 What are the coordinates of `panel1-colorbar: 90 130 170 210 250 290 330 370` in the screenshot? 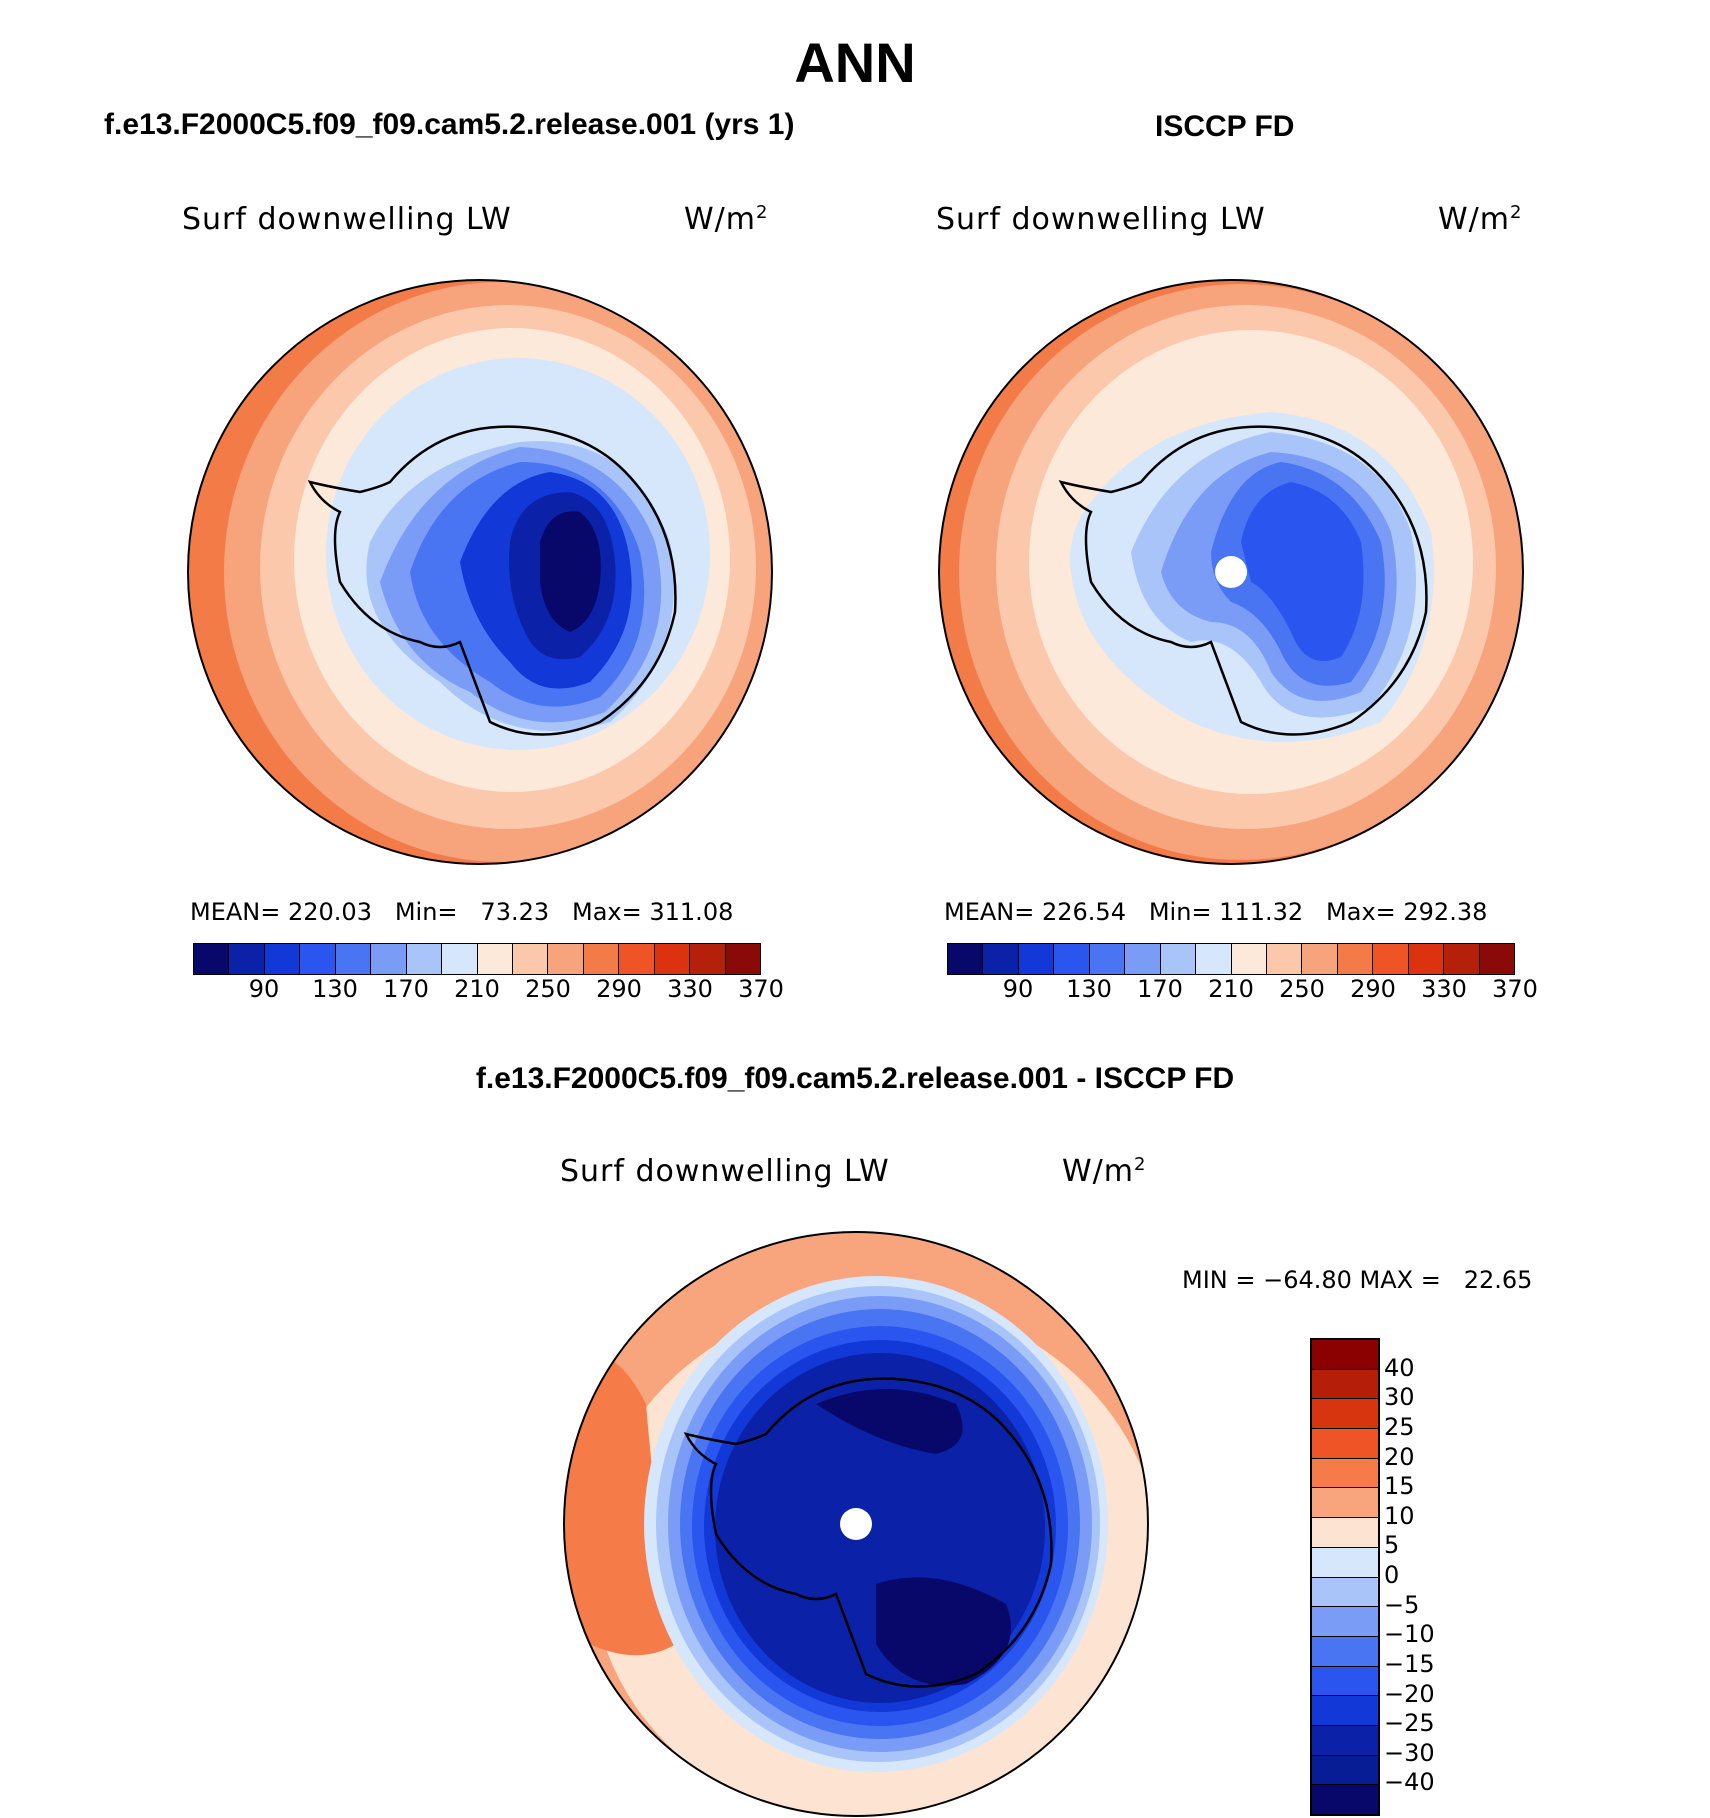 It's located at (488, 974).